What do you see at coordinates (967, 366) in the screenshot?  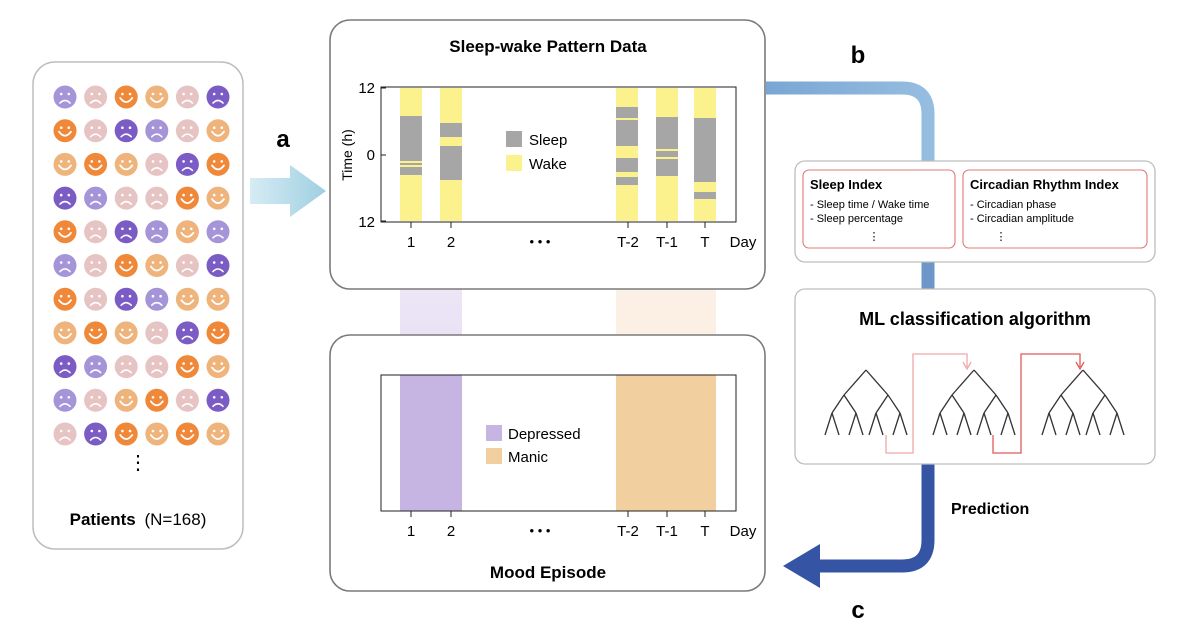 I see `tree-connector-1-head` at bounding box center [967, 366].